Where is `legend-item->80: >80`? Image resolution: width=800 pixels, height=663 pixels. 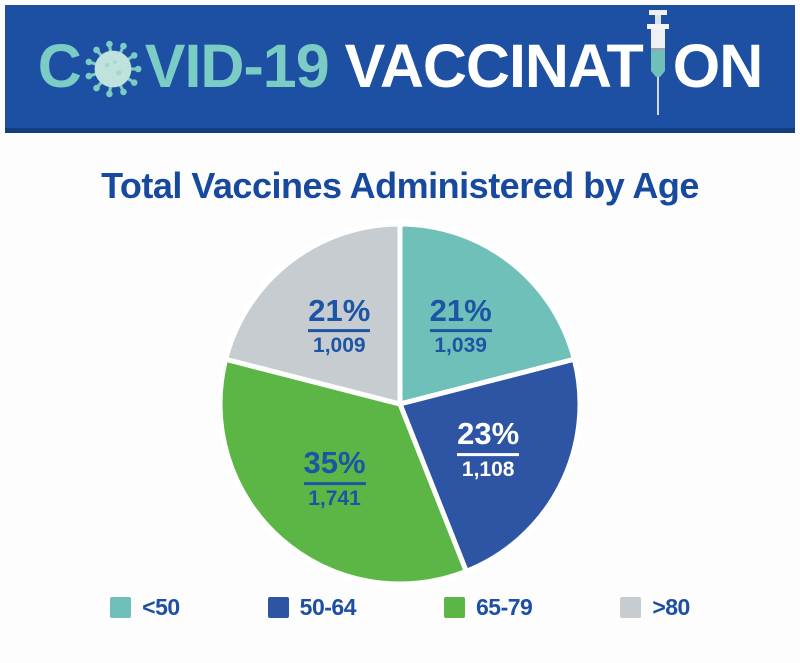 legend-item->80: >80 is located at coordinates (655, 607).